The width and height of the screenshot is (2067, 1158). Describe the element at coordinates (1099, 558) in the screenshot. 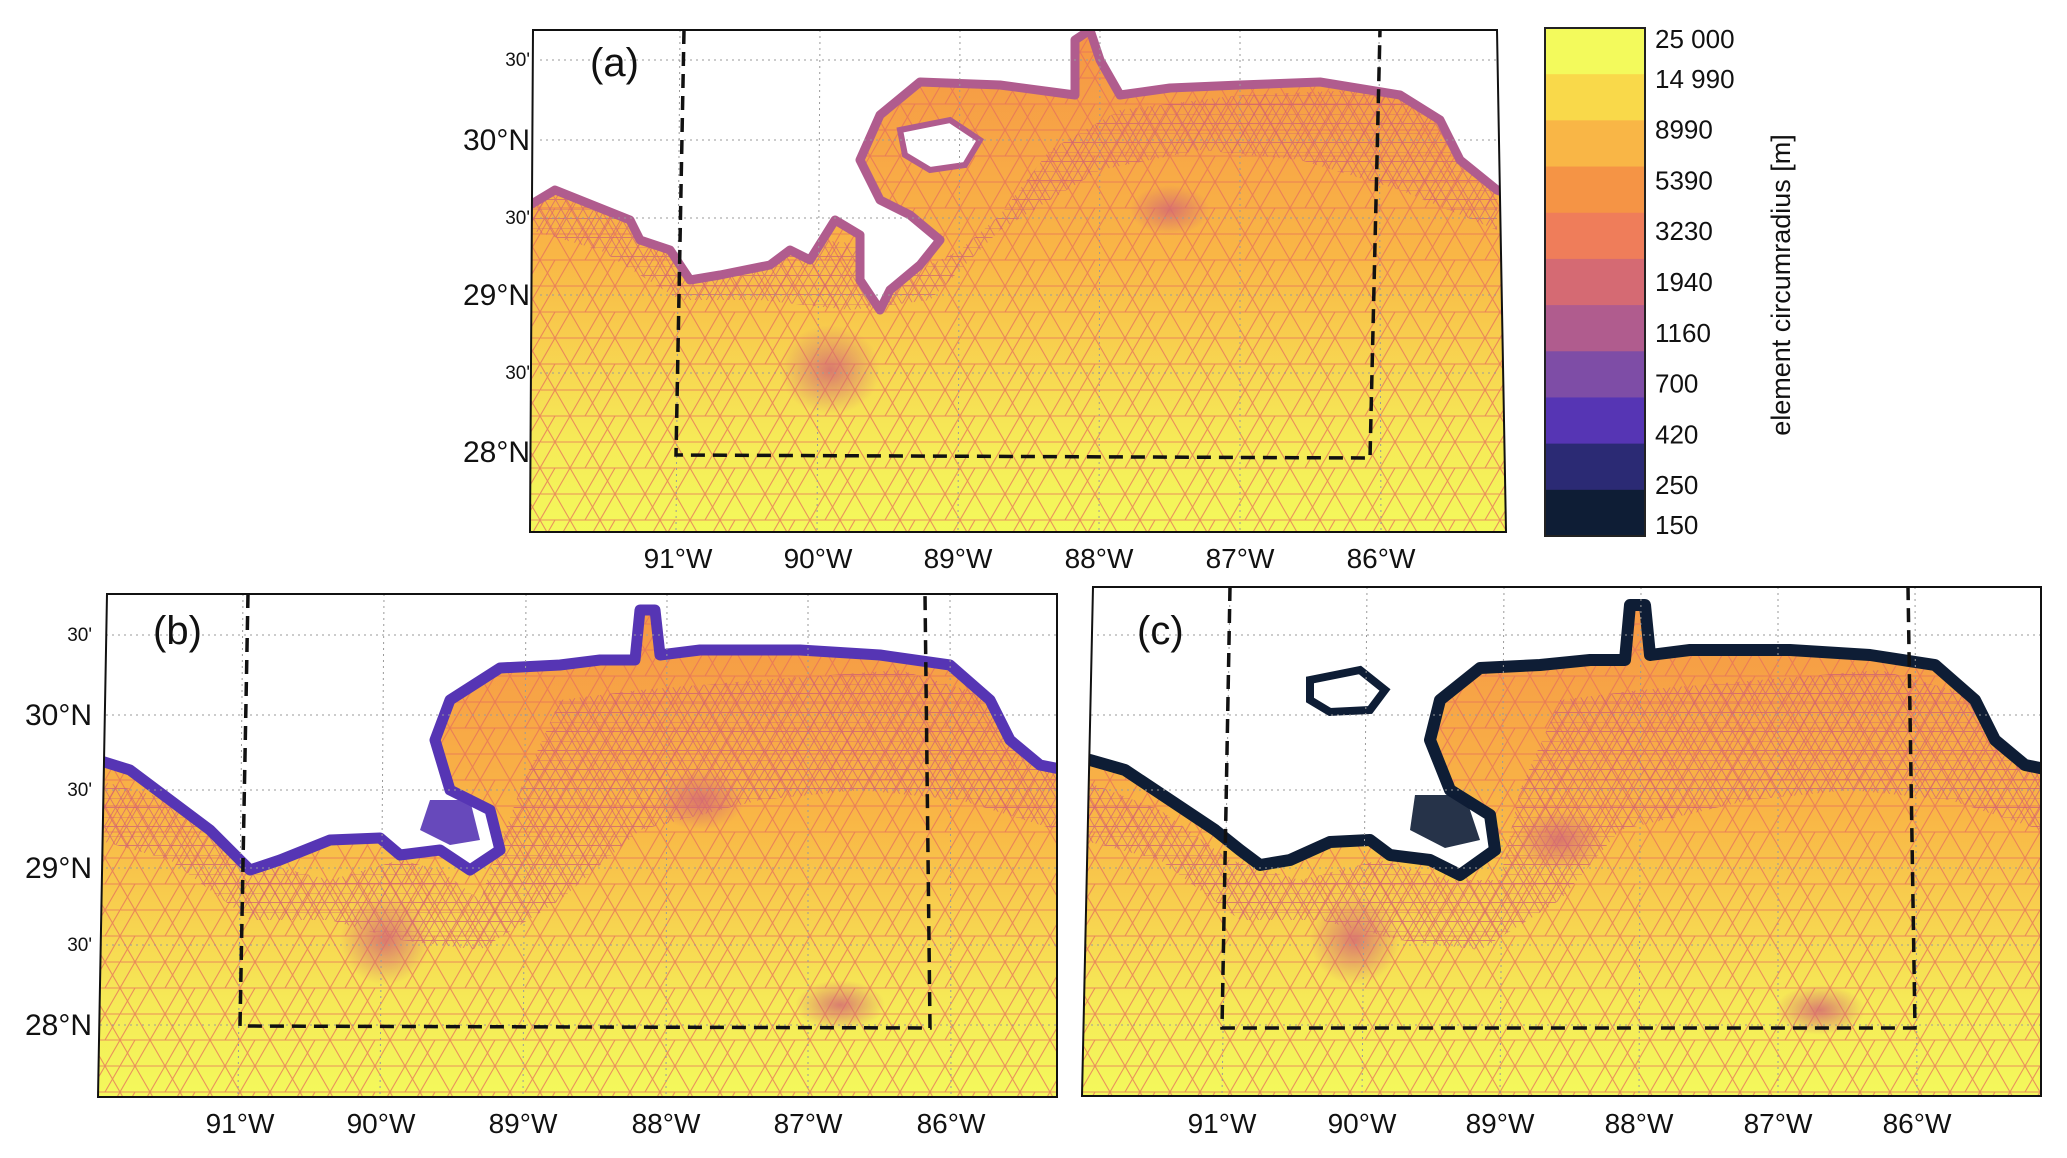

I see `lon-label-88w-a: 88°W` at that location.